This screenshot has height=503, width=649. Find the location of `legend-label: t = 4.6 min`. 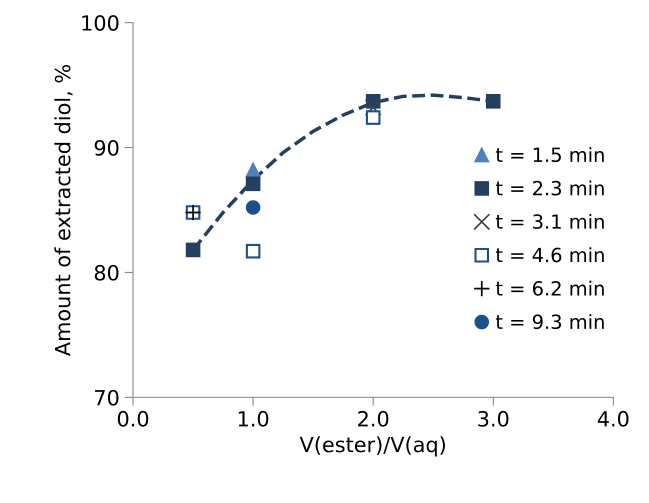

legend-label: t = 4.6 min is located at coordinates (550, 254).